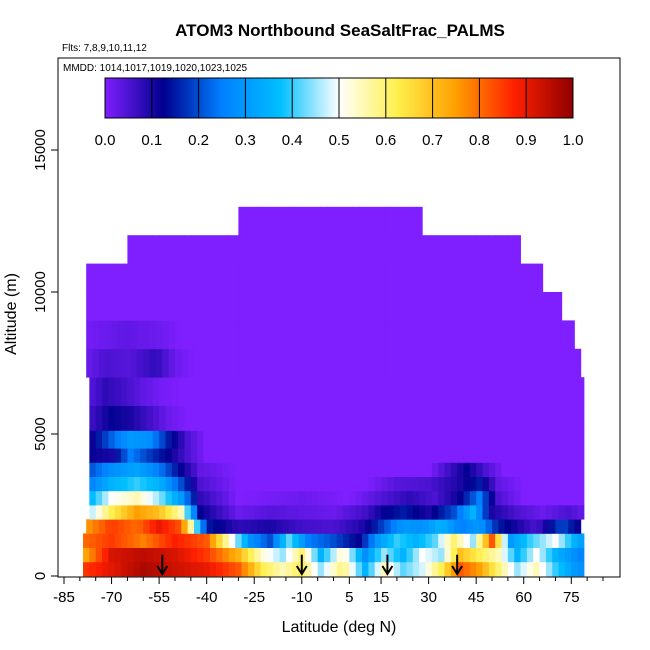 Image resolution: width=650 pixels, height=650 pixels. Describe the element at coordinates (428, 597) in the screenshot. I see `x-tick-label: 30` at that location.